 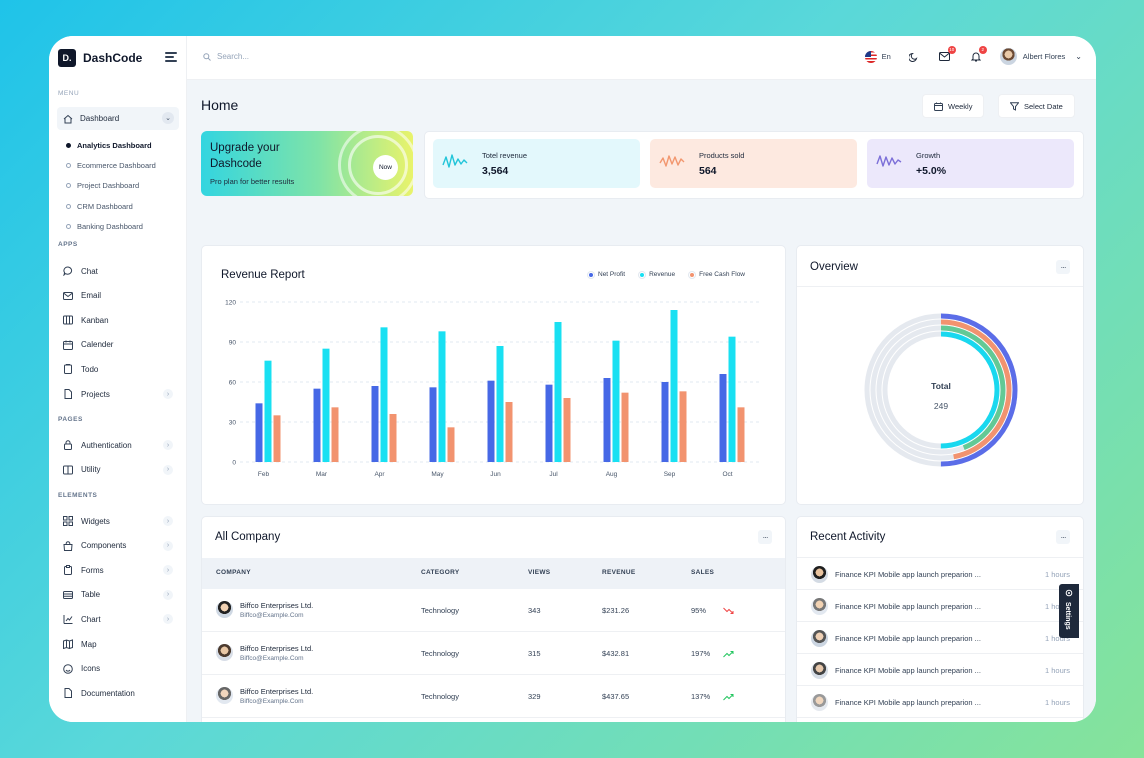 I want to click on sales-cell: 95%, so click(x=699, y=610).